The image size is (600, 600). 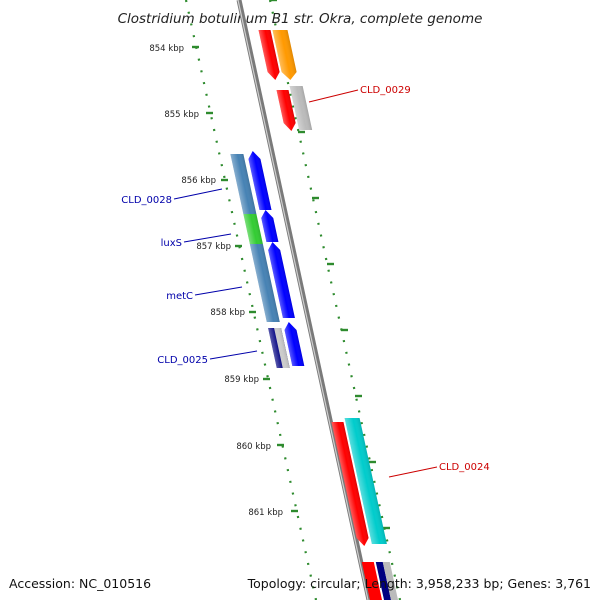 I want to click on leader-luxs, so click(x=207, y=238).